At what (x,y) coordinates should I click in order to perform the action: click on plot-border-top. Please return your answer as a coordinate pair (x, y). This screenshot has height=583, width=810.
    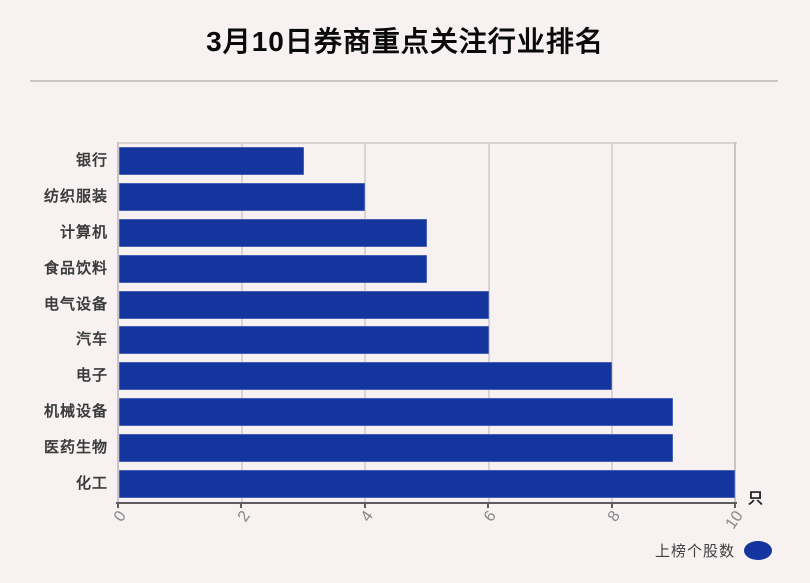
    Looking at the image, I should click on (427, 143).